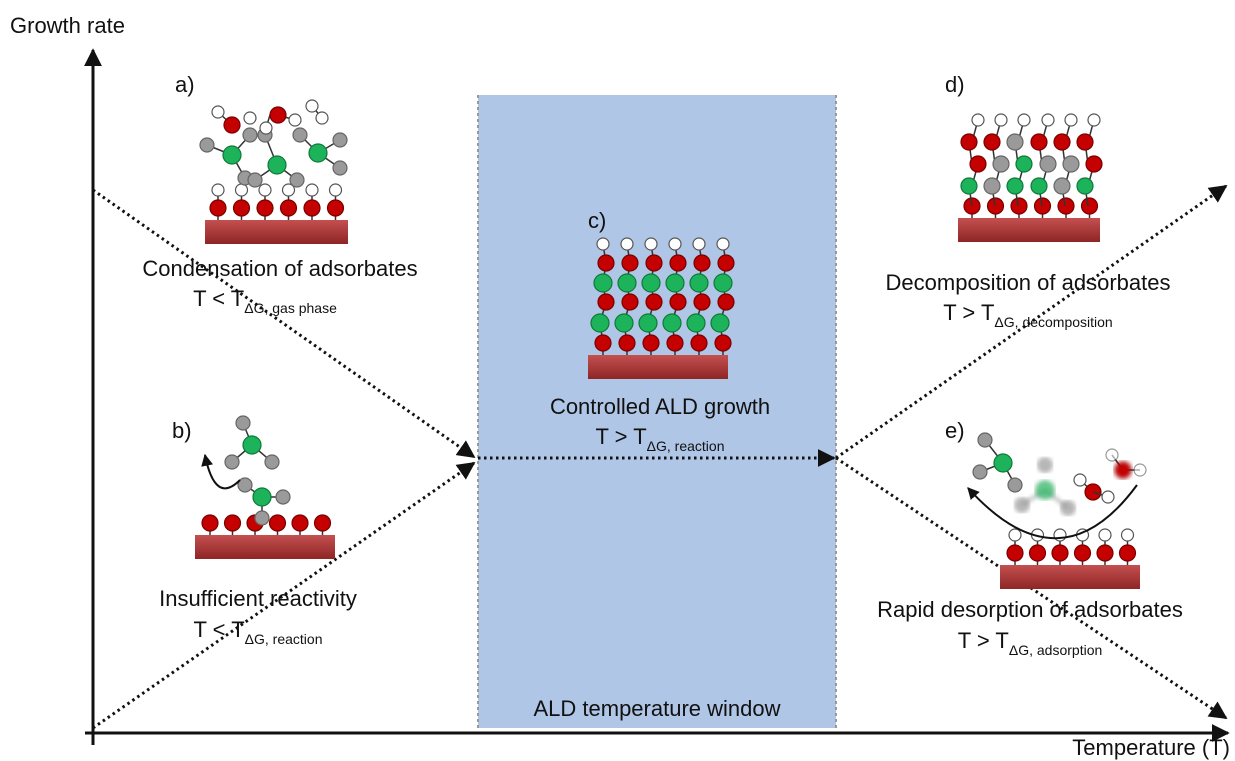 The width and height of the screenshot is (1235, 761). I want to click on panel-condition: T > TΔG, reaction, so click(660, 439).